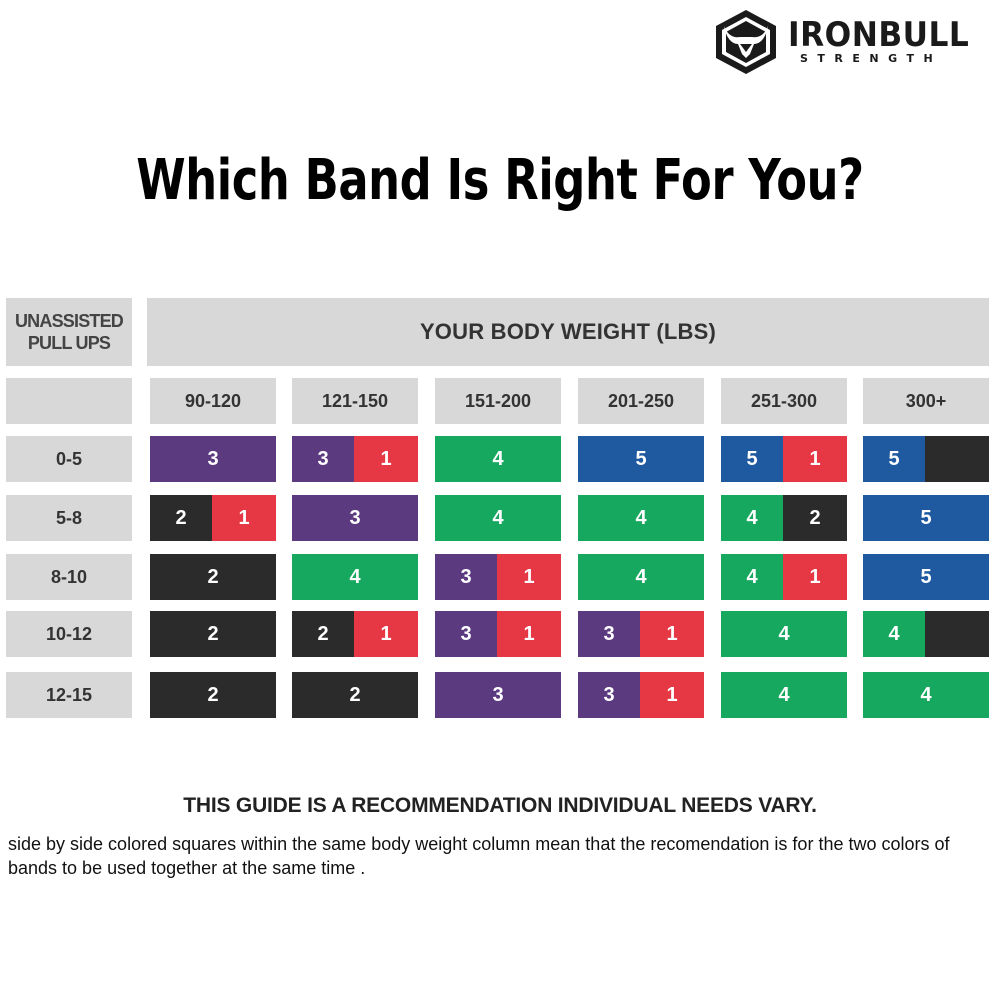 The width and height of the screenshot is (1000, 1000). What do you see at coordinates (871, 58) in the screenshot?
I see `brand-tagline: STRENGTH` at bounding box center [871, 58].